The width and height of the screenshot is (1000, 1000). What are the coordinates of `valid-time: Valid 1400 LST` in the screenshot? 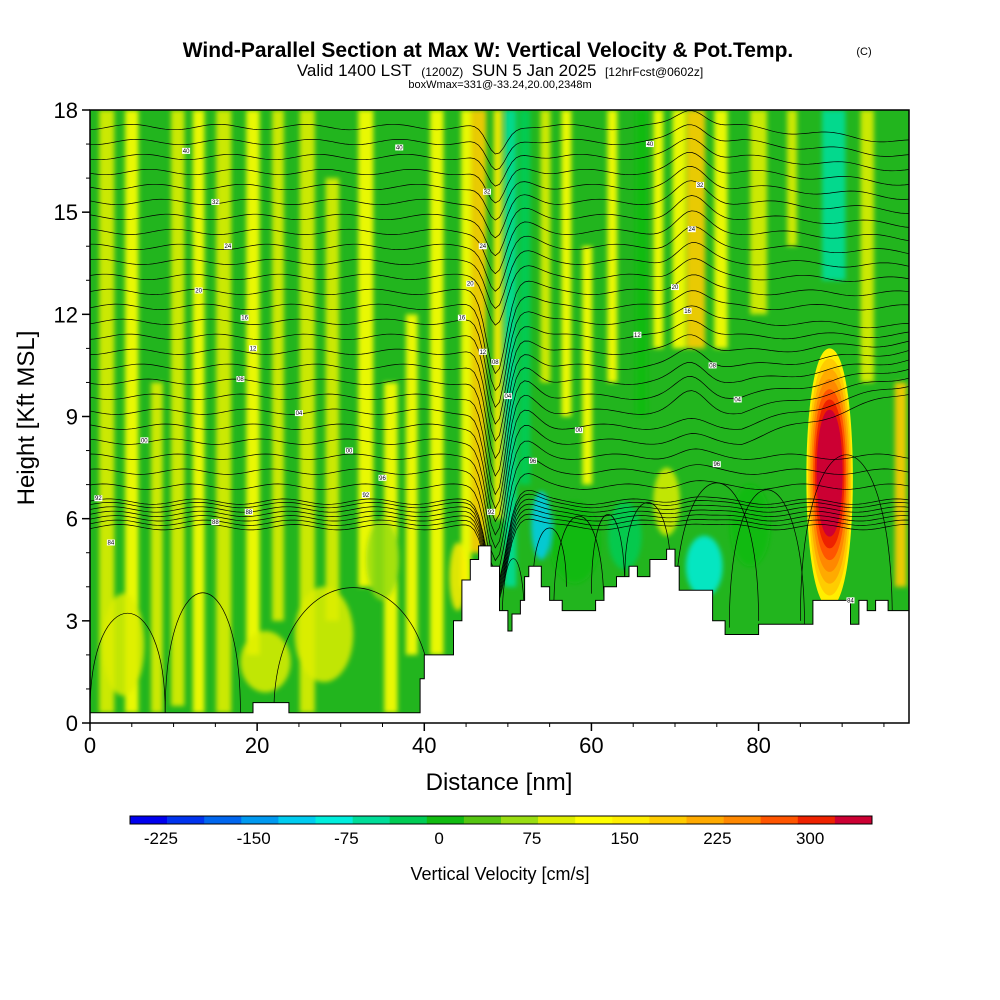 It's located at (354, 70).